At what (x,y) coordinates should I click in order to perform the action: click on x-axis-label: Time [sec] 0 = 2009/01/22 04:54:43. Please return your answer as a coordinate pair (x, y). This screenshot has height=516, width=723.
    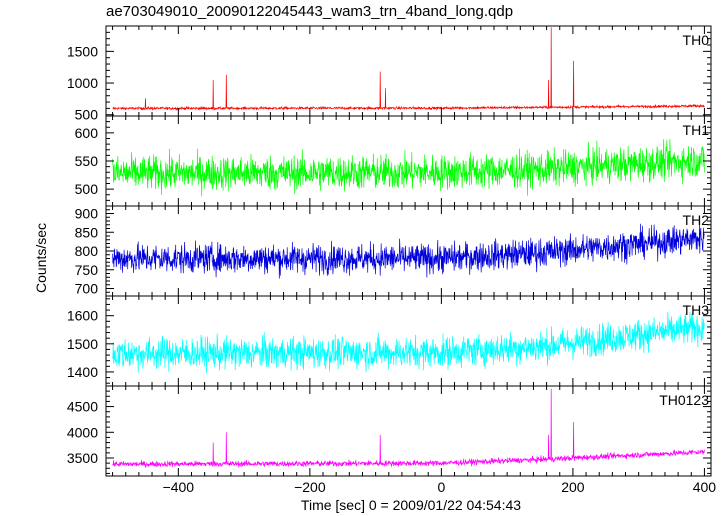
    Looking at the image, I should click on (411, 505).